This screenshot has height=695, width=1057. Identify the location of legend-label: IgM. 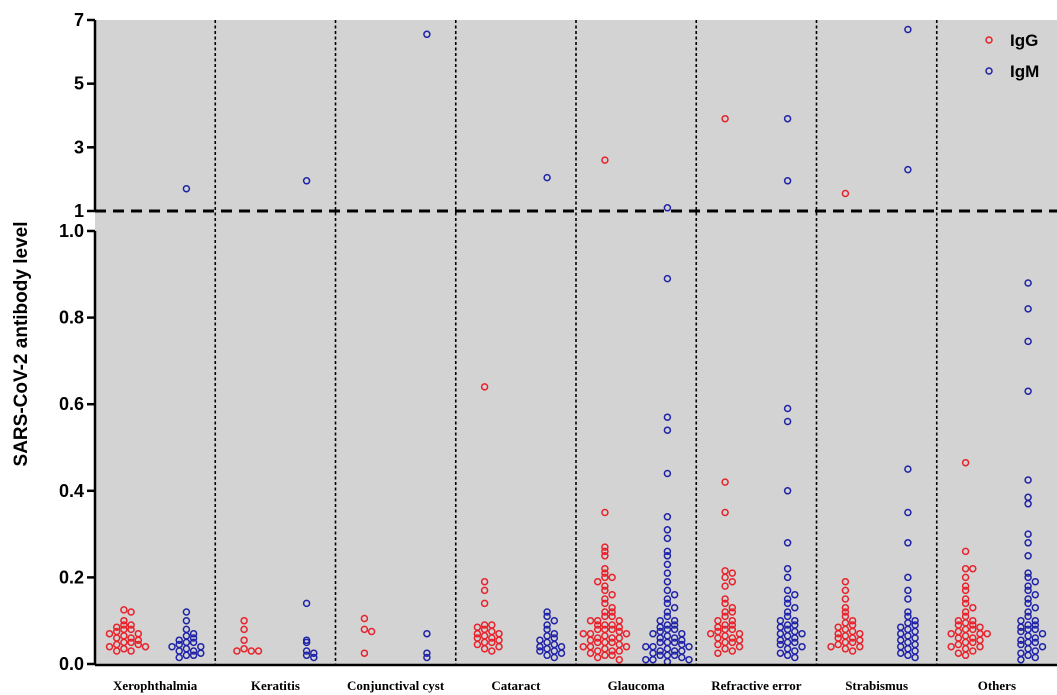
(1024, 71).